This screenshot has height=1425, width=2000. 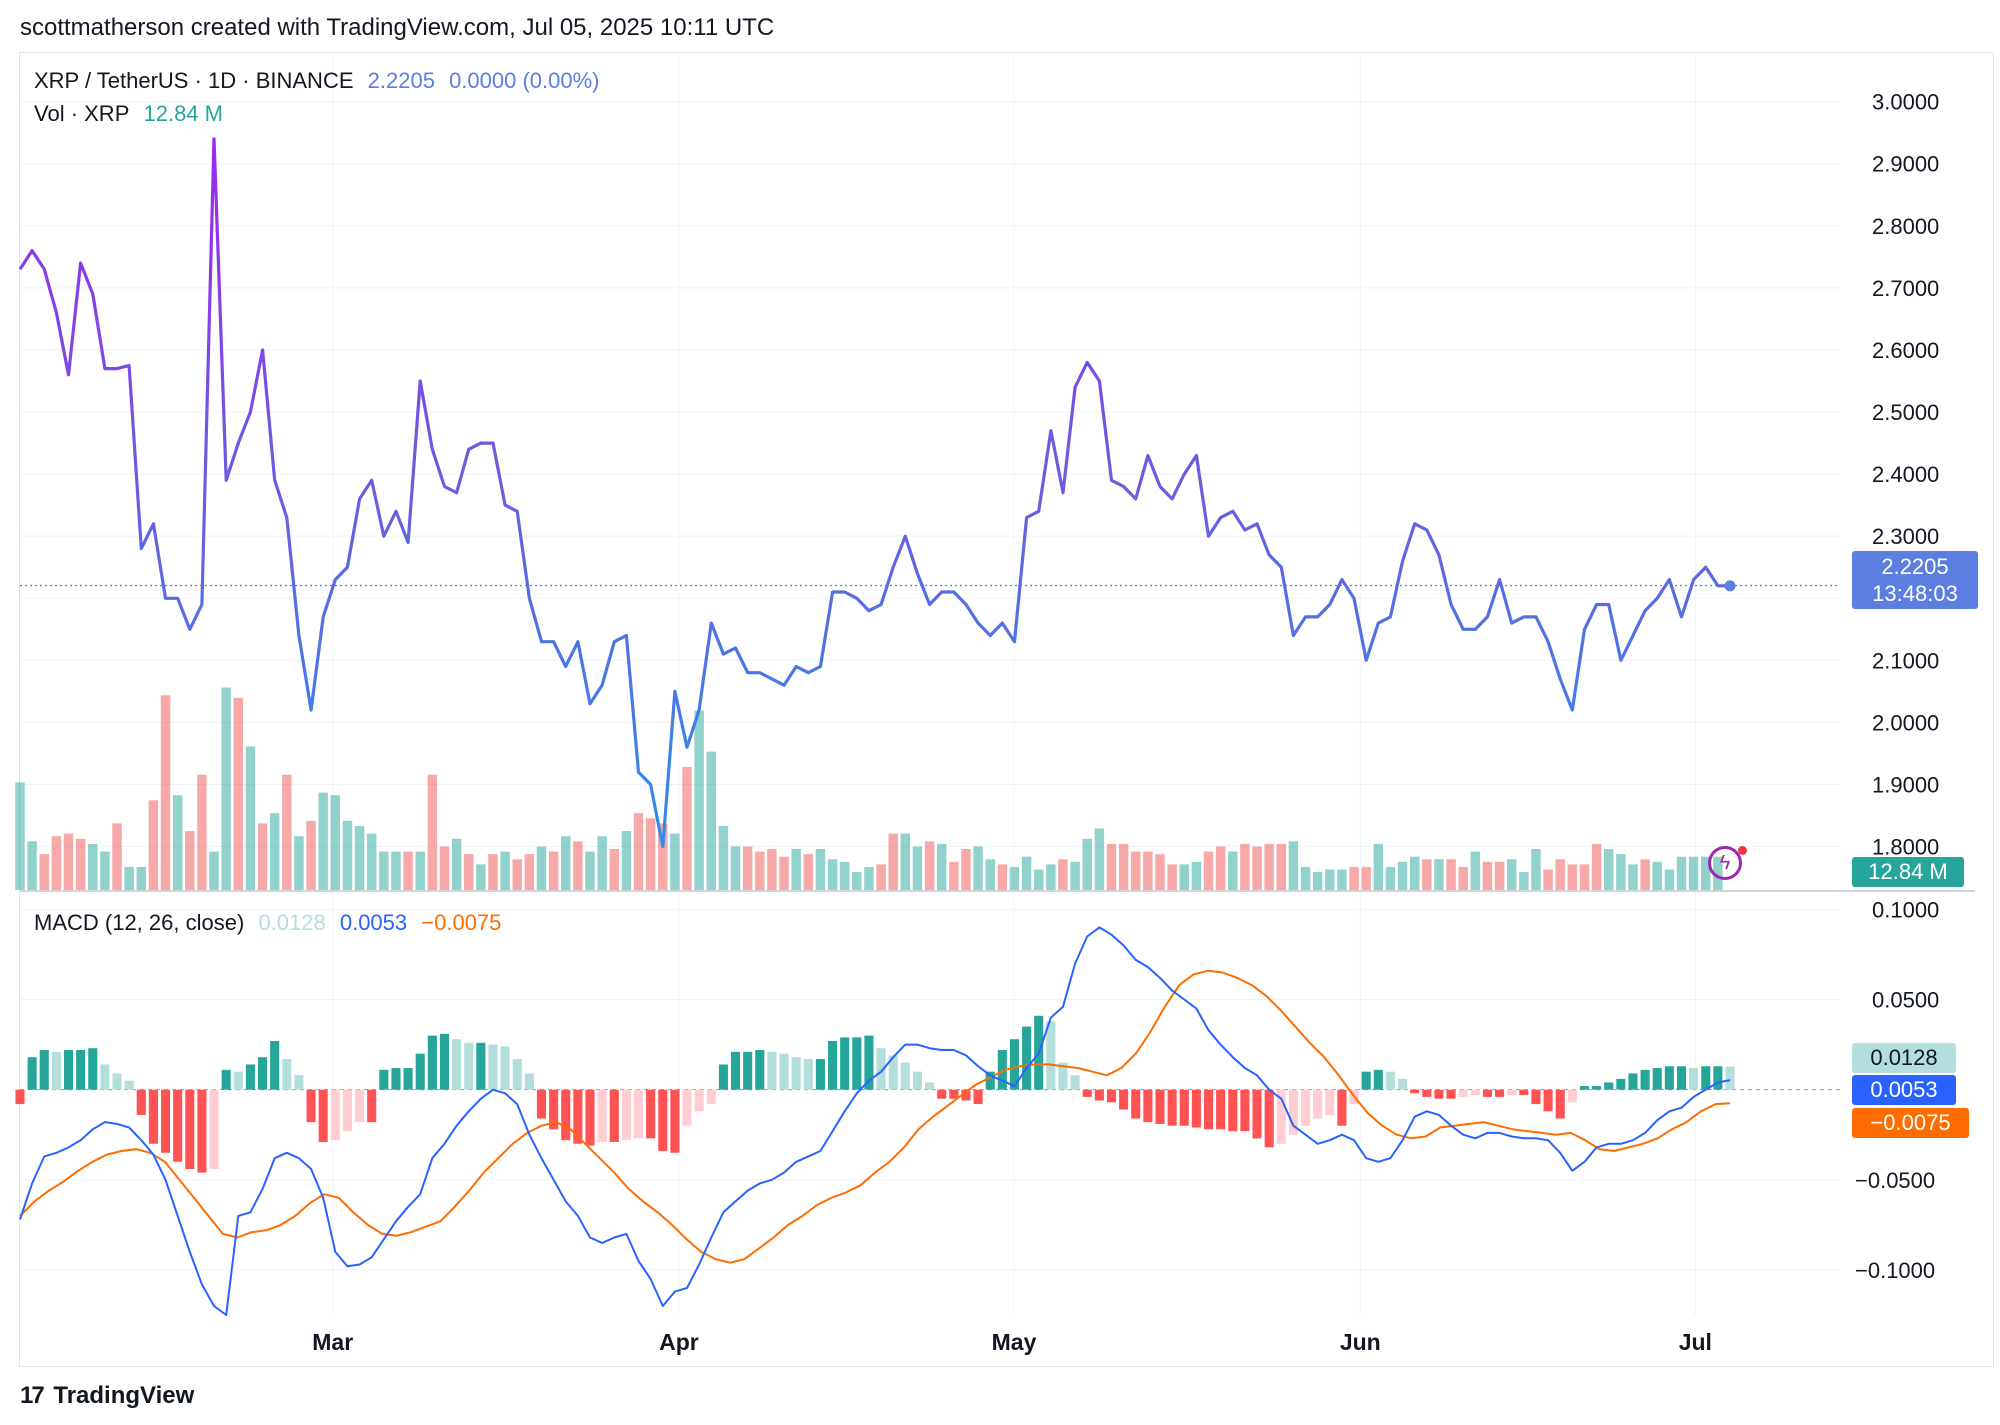 I want to click on macd-tick-label: −0.0500, so click(x=1895, y=1180).